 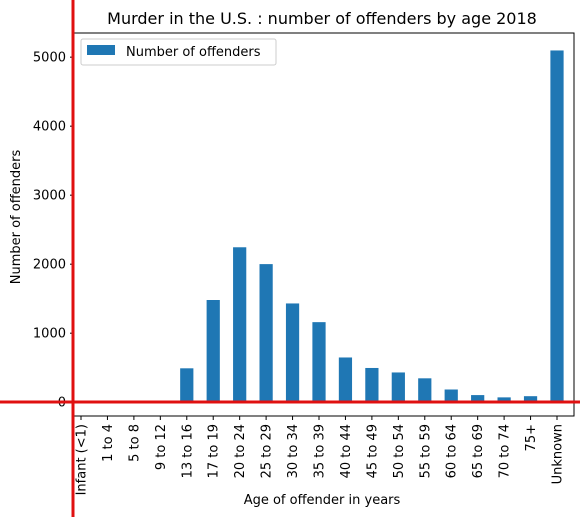 What do you see at coordinates (214, 451) in the screenshot?
I see `x-tick-label-5: 17 to 19` at bounding box center [214, 451].